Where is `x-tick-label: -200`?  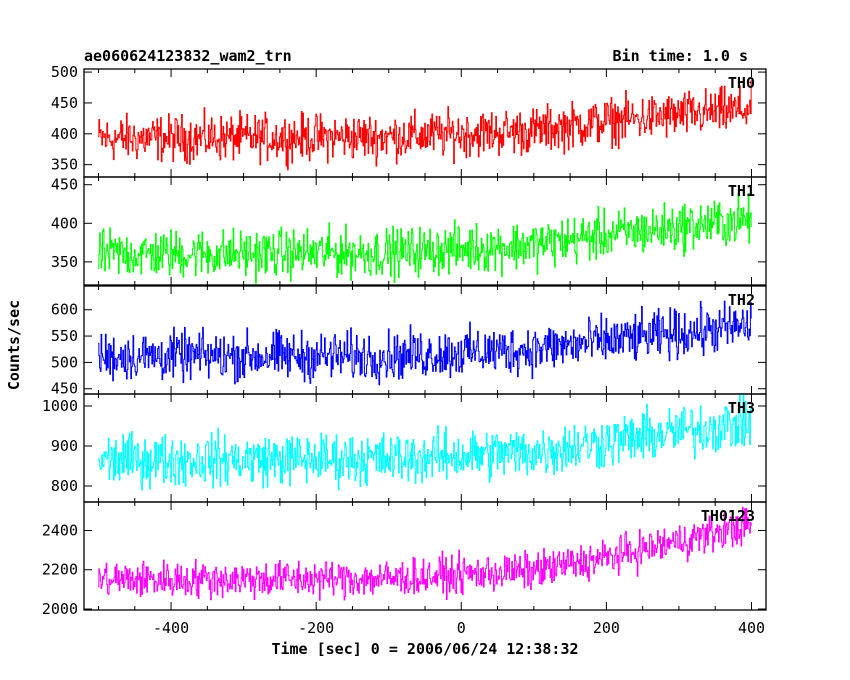
x-tick-label: -200 is located at coordinates (316, 628).